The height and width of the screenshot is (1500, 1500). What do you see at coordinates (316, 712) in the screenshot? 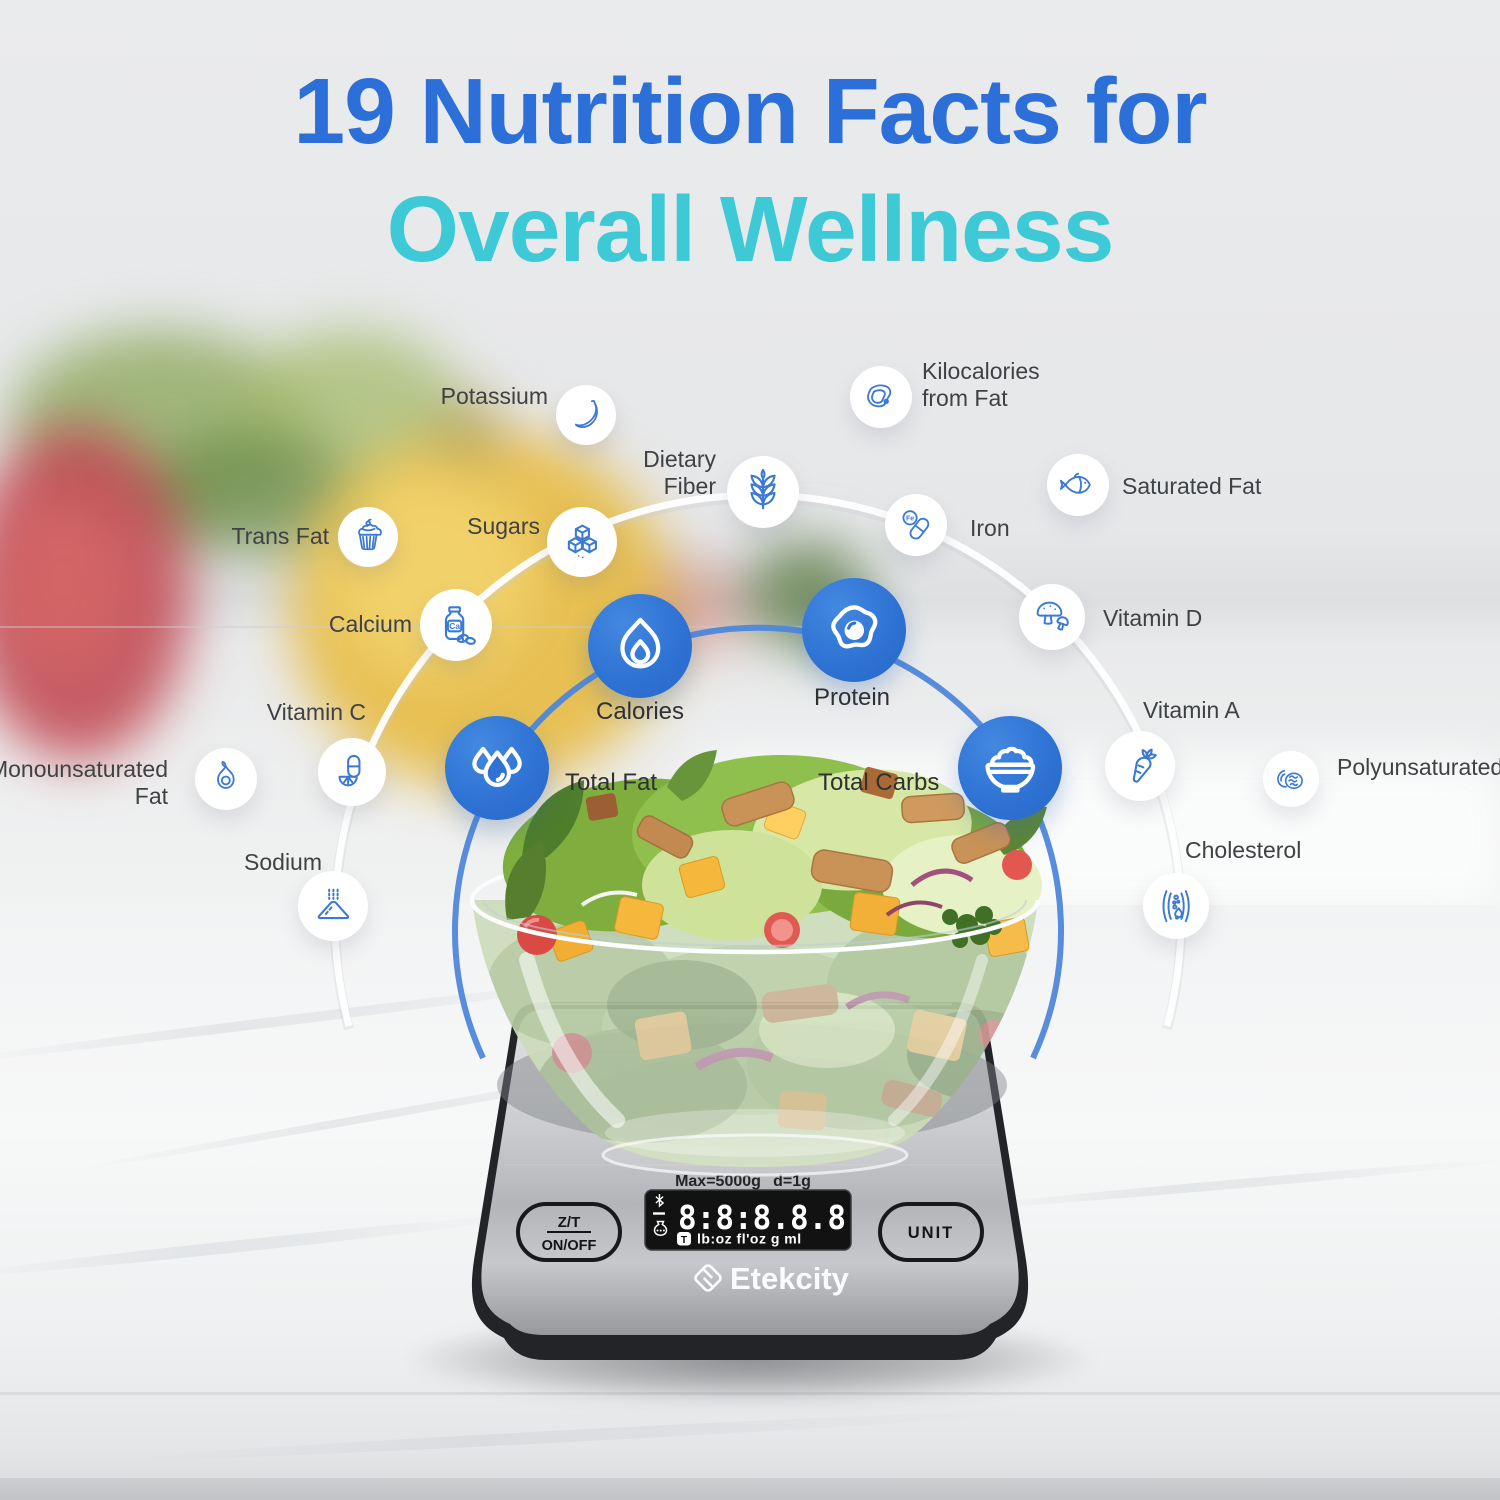
I see `nutrient-label-vitamin-c: Vitamin C` at bounding box center [316, 712].